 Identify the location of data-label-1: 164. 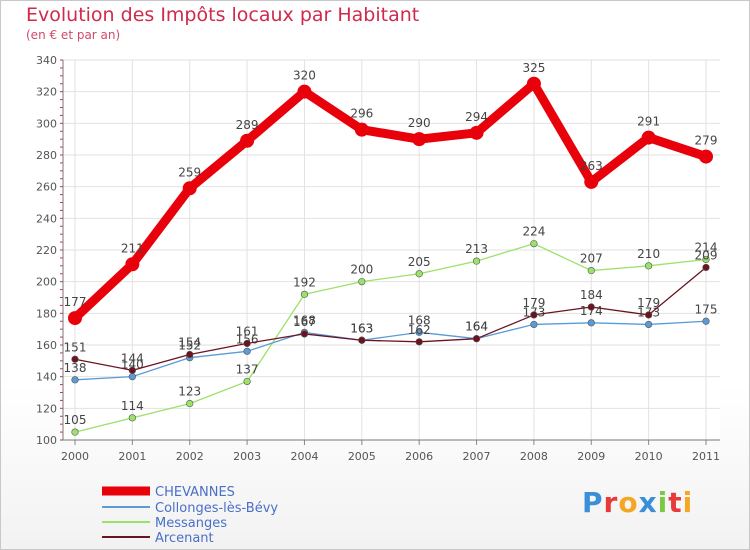
(476, 327).